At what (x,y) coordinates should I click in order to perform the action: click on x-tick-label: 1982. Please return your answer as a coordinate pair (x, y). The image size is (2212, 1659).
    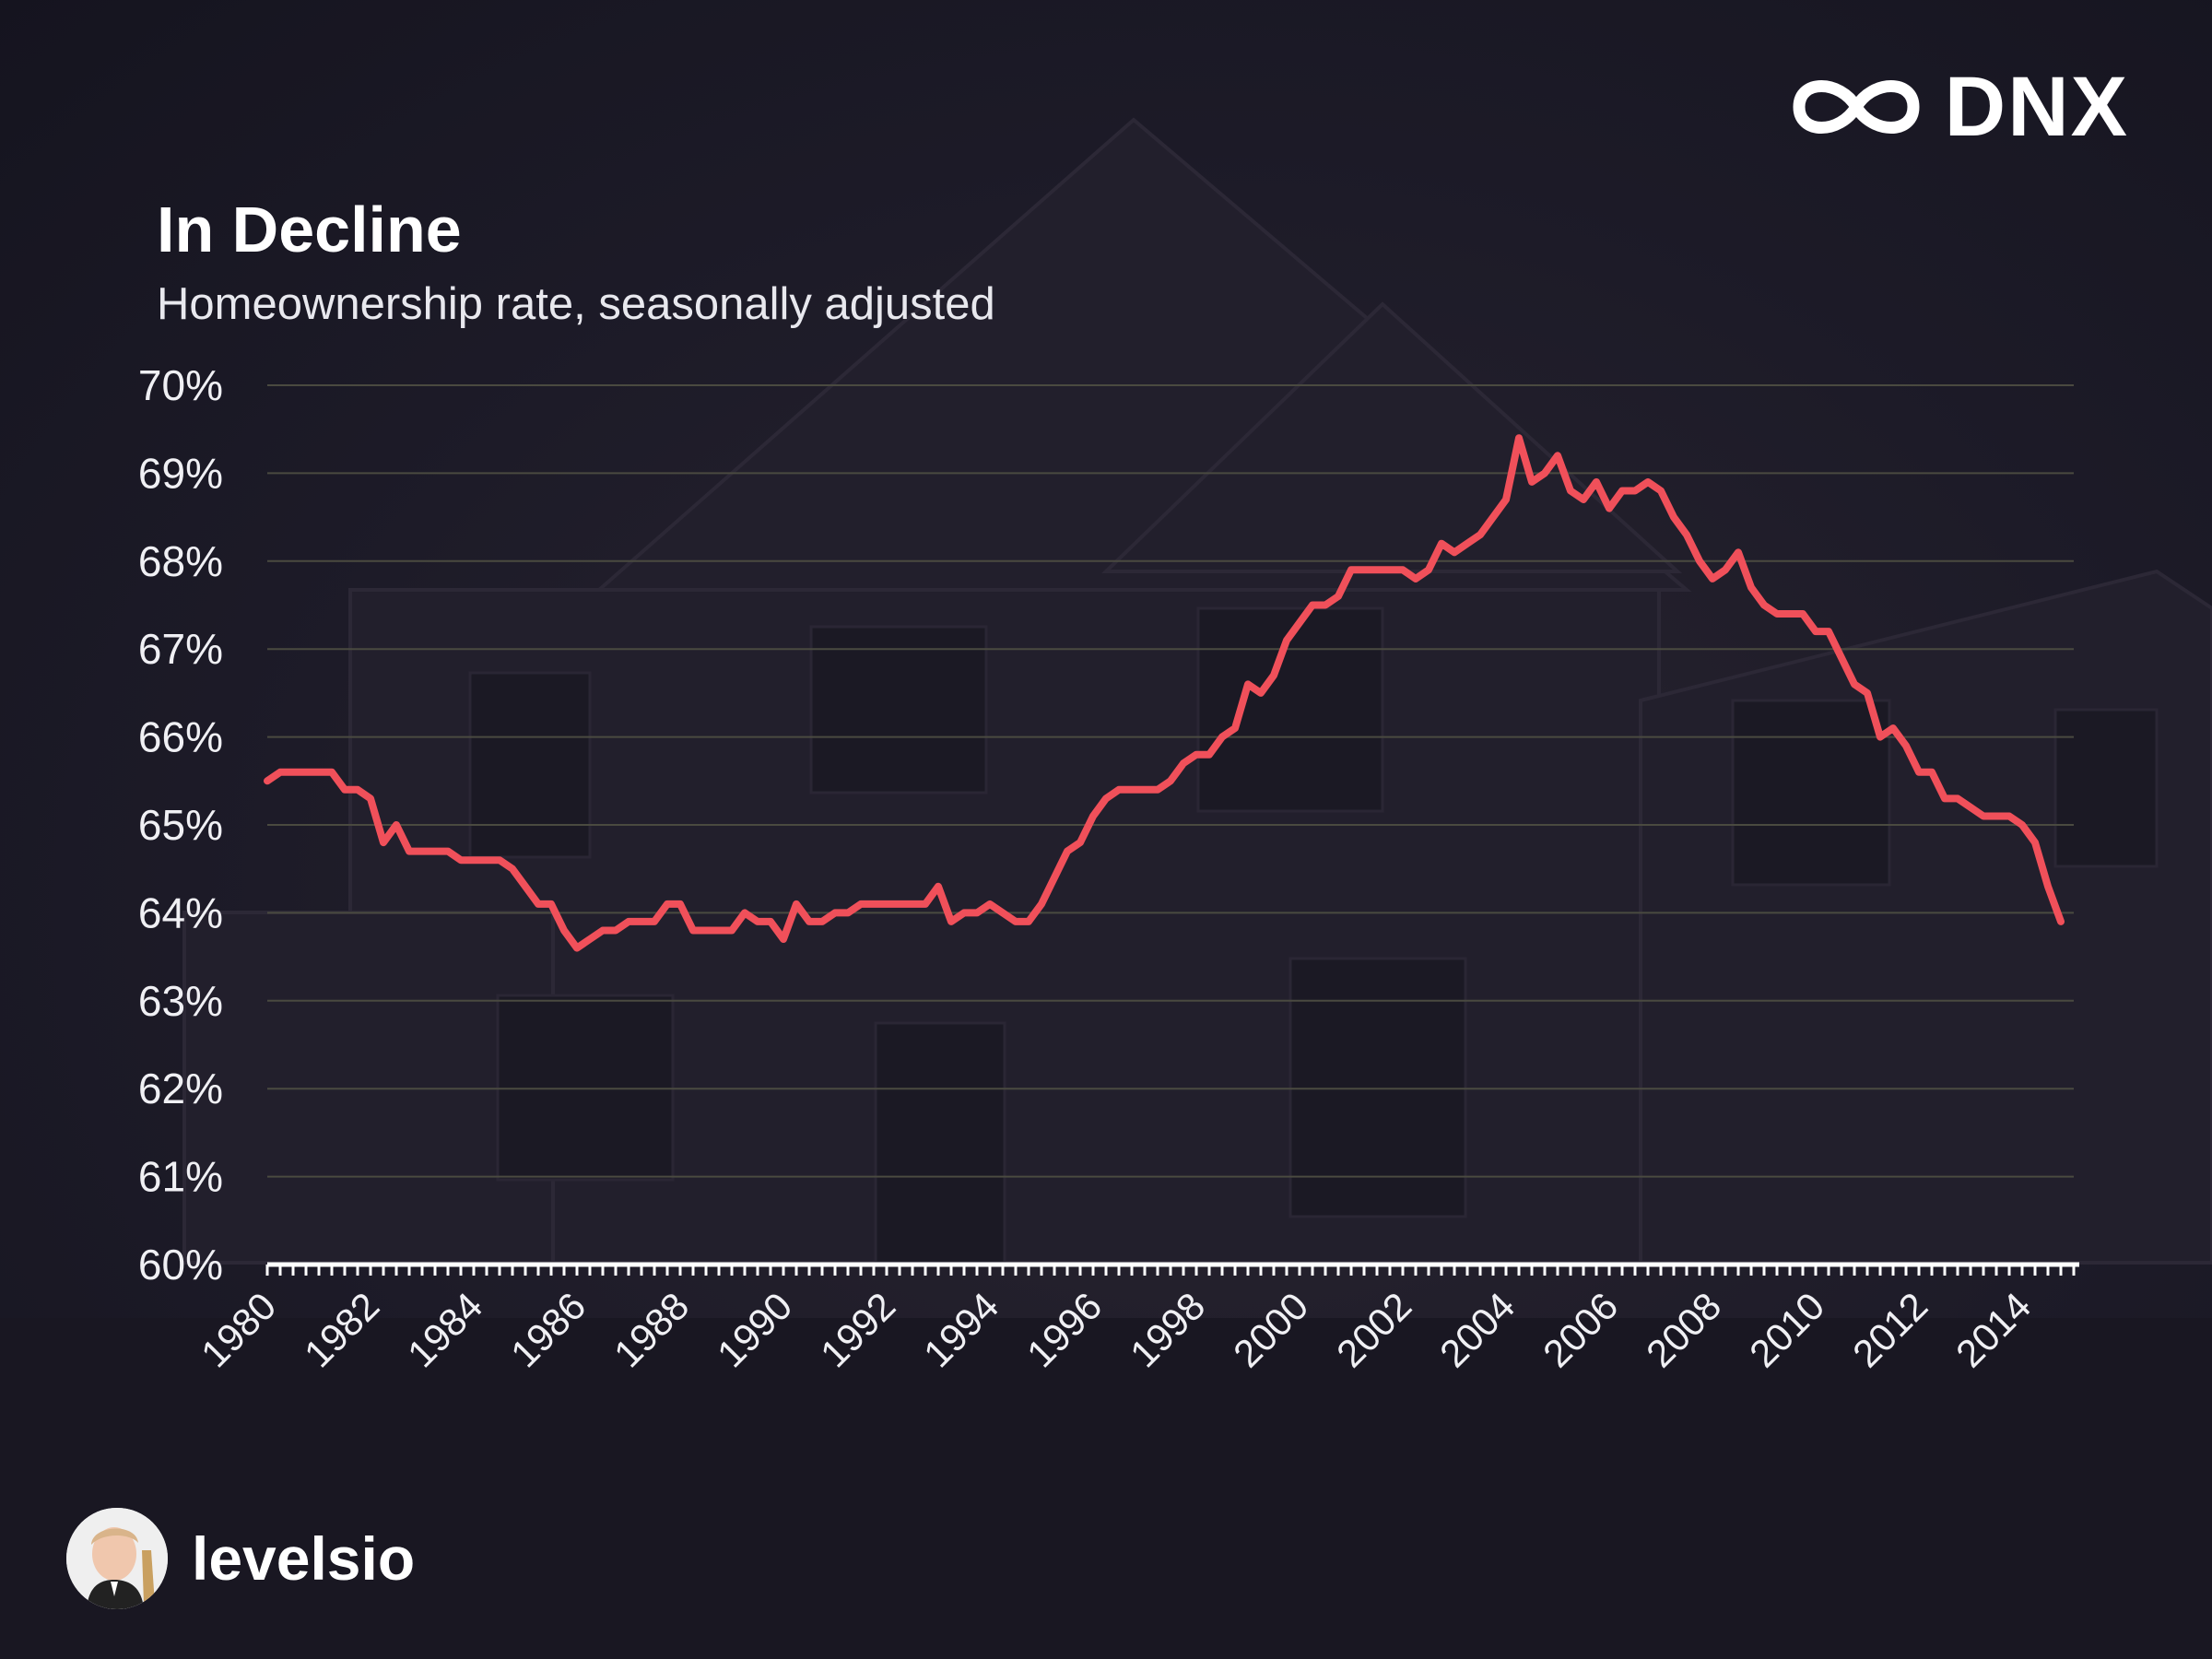
    Looking at the image, I should click on (341, 1329).